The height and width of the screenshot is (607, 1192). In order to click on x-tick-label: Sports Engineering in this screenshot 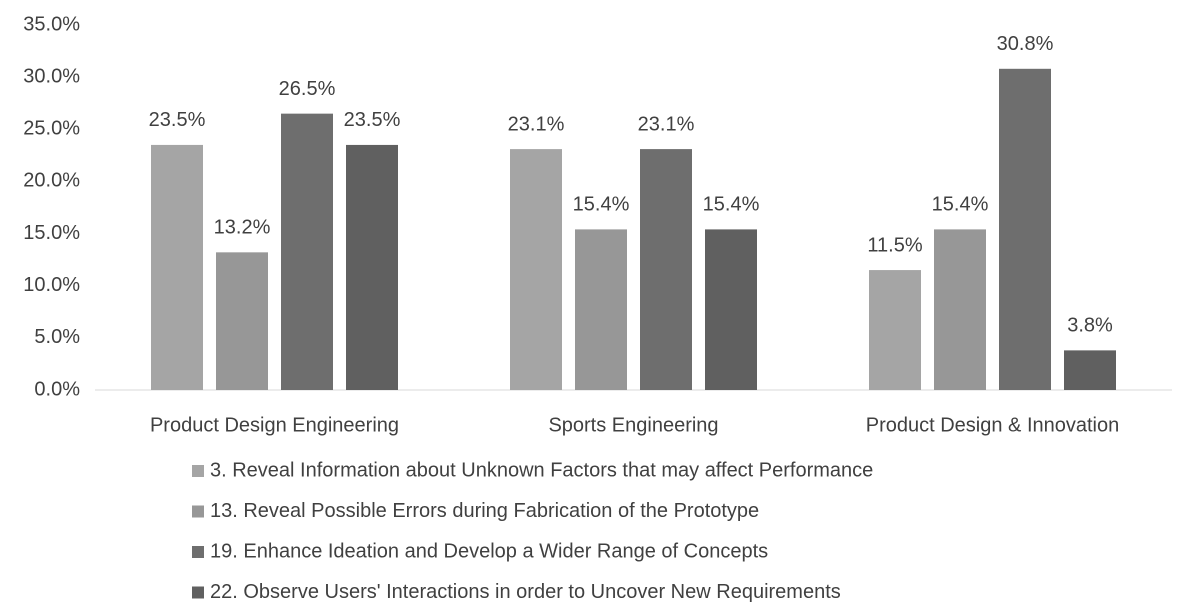, I will do `click(633, 425)`.